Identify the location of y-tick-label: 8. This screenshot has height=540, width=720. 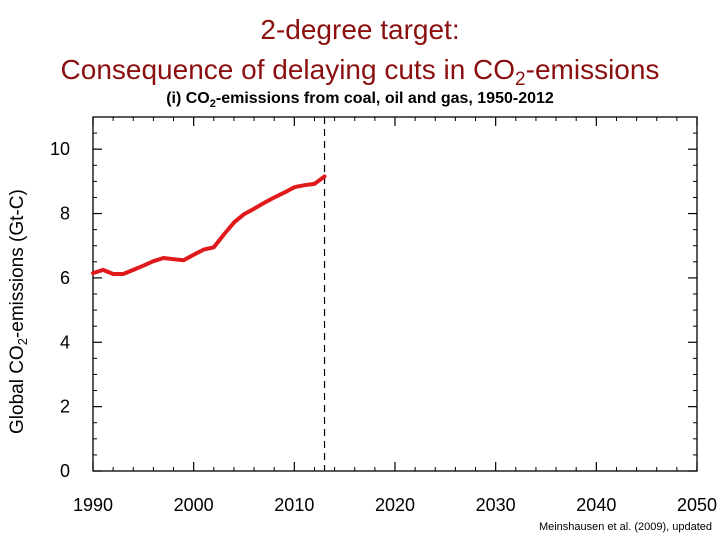
(65, 214).